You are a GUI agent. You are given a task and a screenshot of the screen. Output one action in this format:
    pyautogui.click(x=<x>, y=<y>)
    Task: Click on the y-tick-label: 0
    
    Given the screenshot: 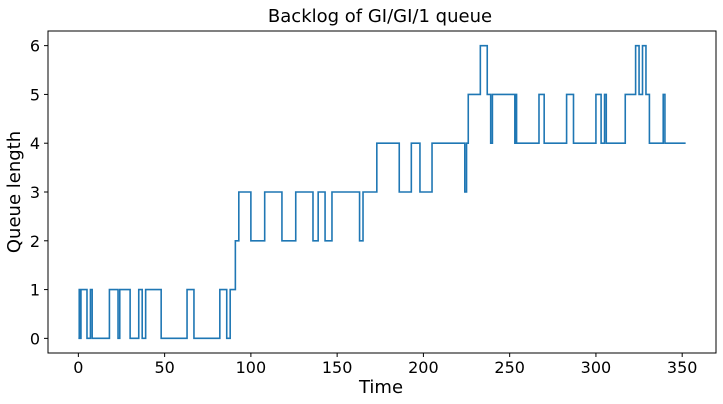 What is the action you would take?
    pyautogui.click(x=35, y=338)
    